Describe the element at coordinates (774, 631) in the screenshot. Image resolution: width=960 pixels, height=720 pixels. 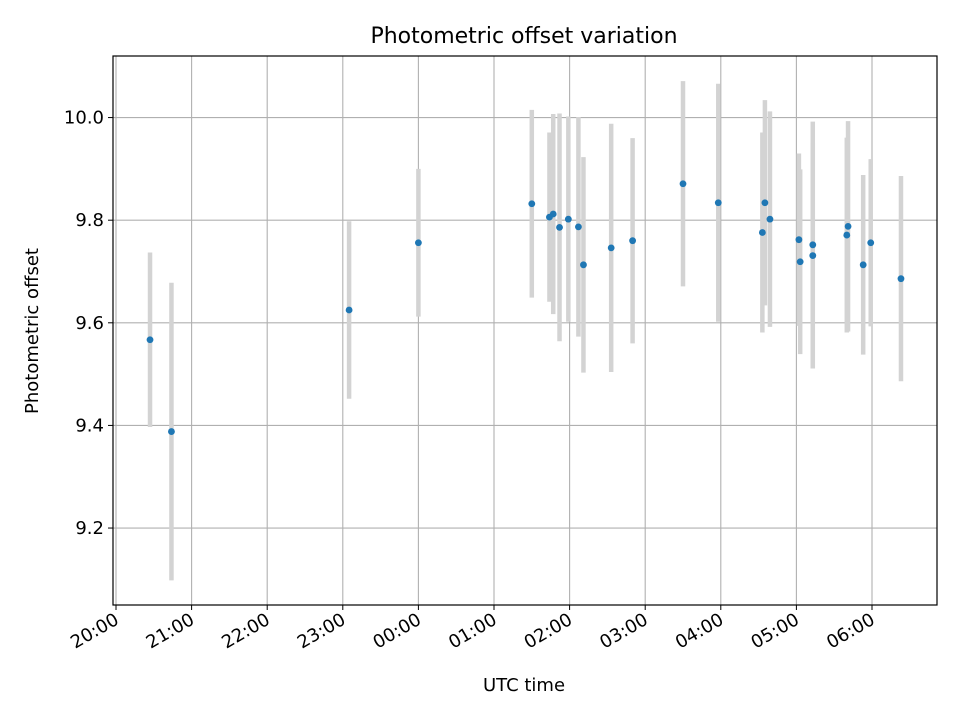
I see `x-tick-label: 05:00` at that location.